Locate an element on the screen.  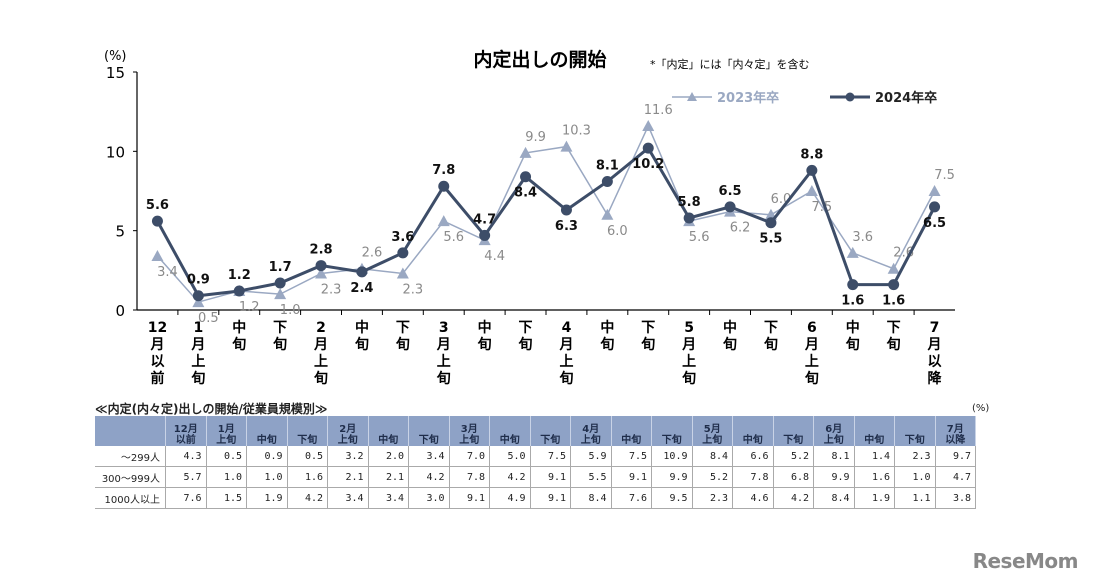
table-cell: 4.3 is located at coordinates (186, 456).